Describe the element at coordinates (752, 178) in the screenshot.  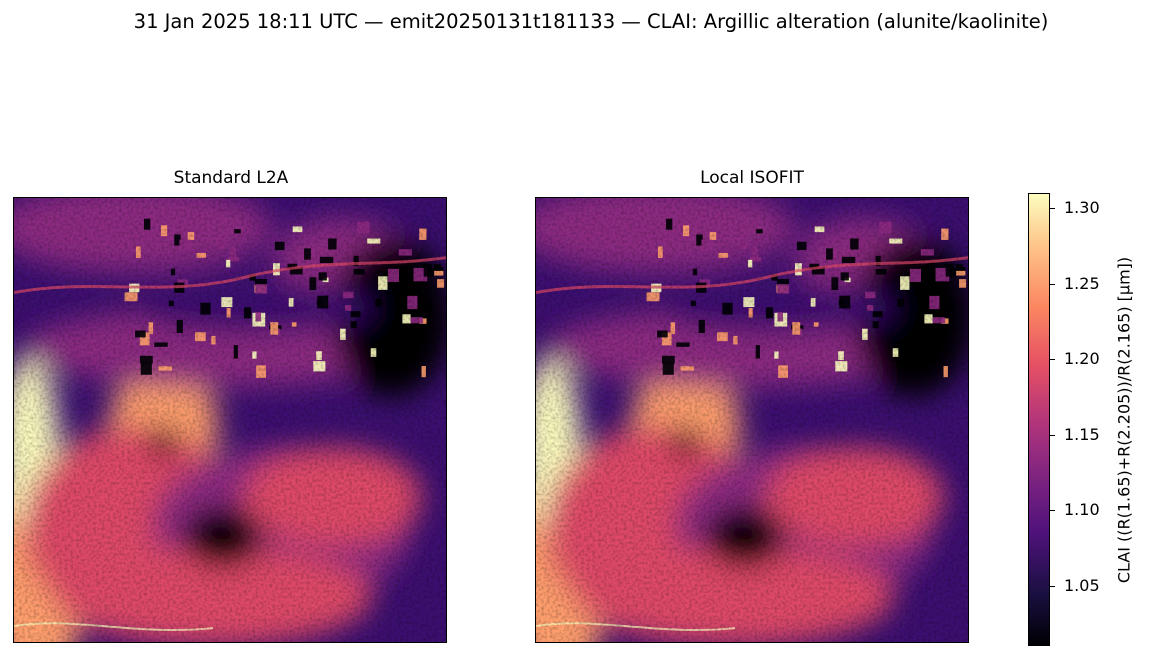
I see `panel-title-right: Local ISOFIT` at that location.